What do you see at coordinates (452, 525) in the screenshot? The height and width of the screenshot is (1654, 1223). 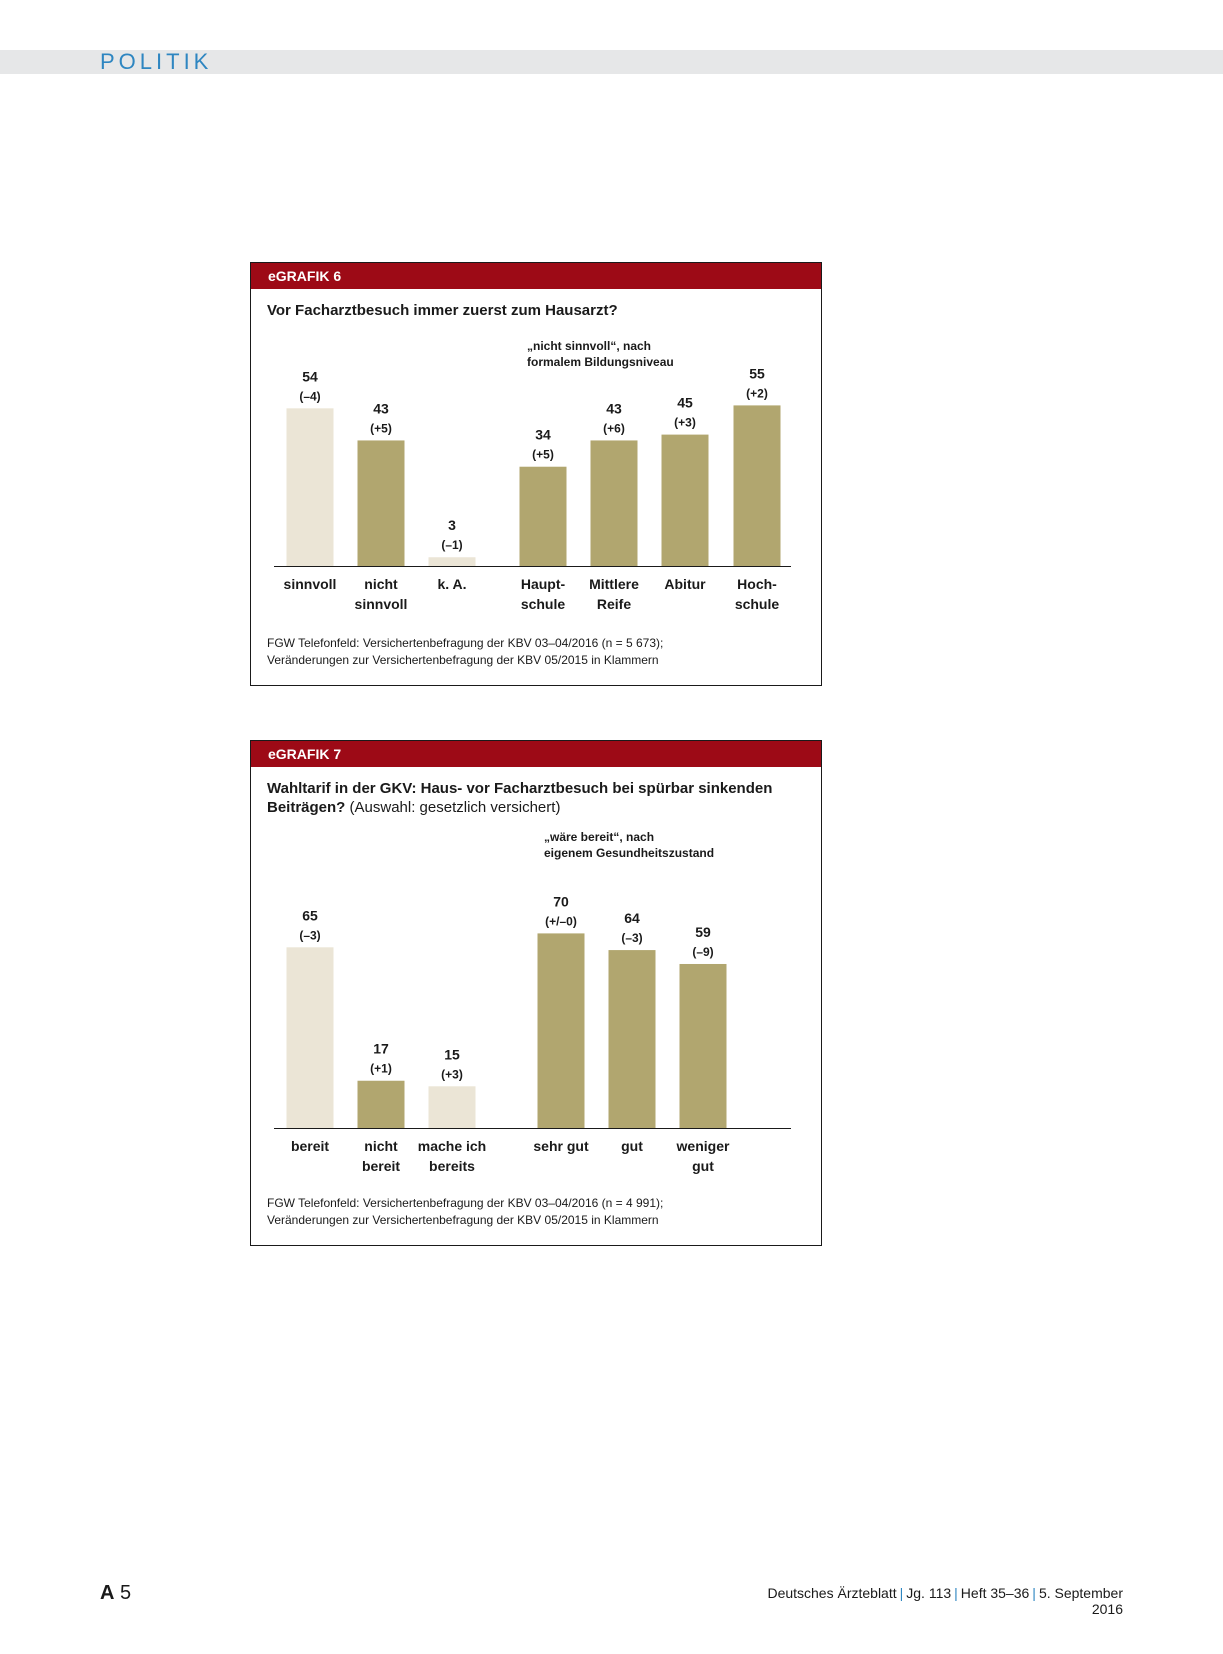 I see `data-label-value: 3` at bounding box center [452, 525].